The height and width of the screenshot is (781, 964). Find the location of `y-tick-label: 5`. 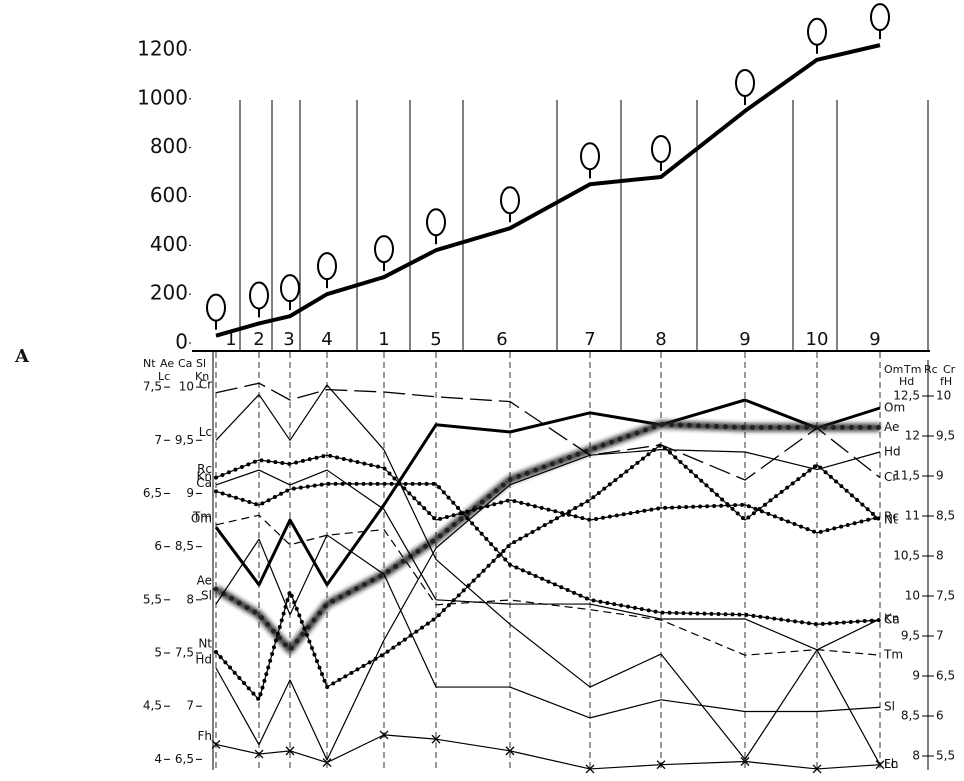

y-tick-label: 5 is located at coordinates (158, 653).